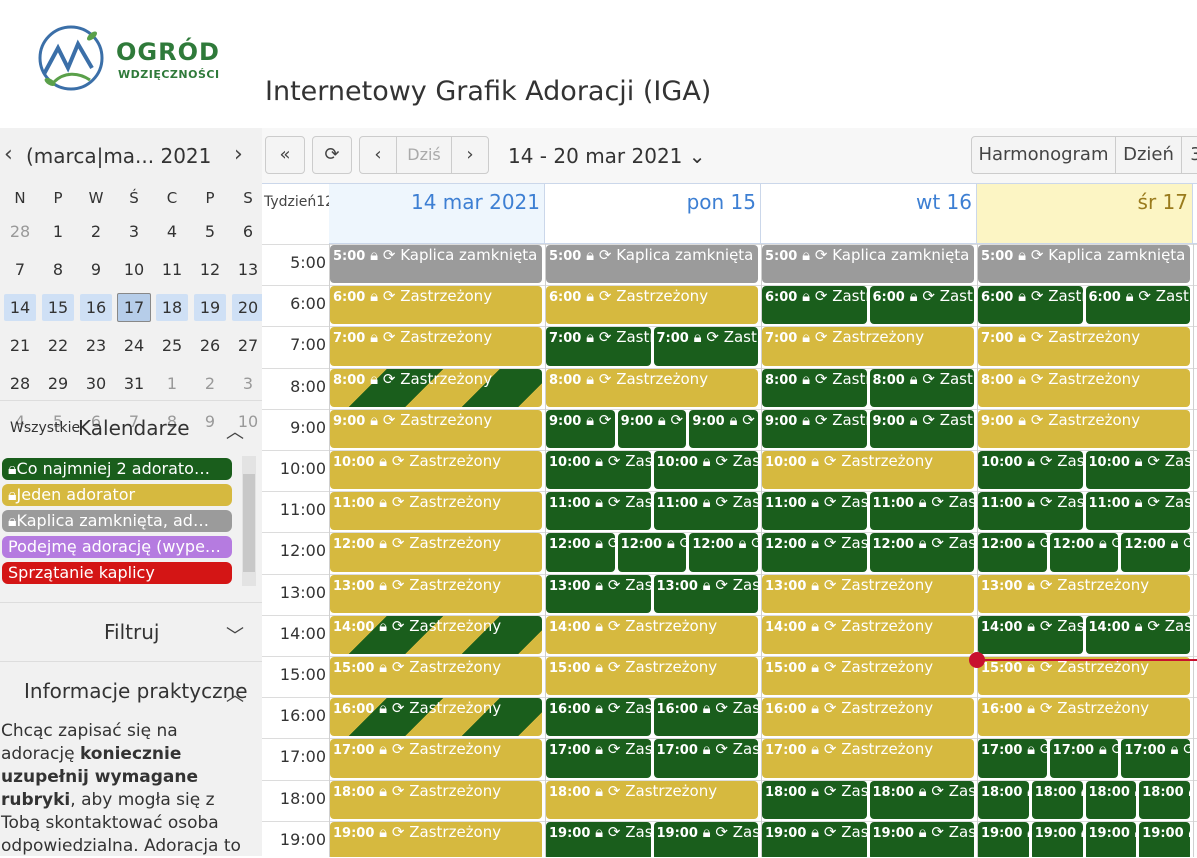  I want to click on refresh-button: ⟳, so click(332, 155).